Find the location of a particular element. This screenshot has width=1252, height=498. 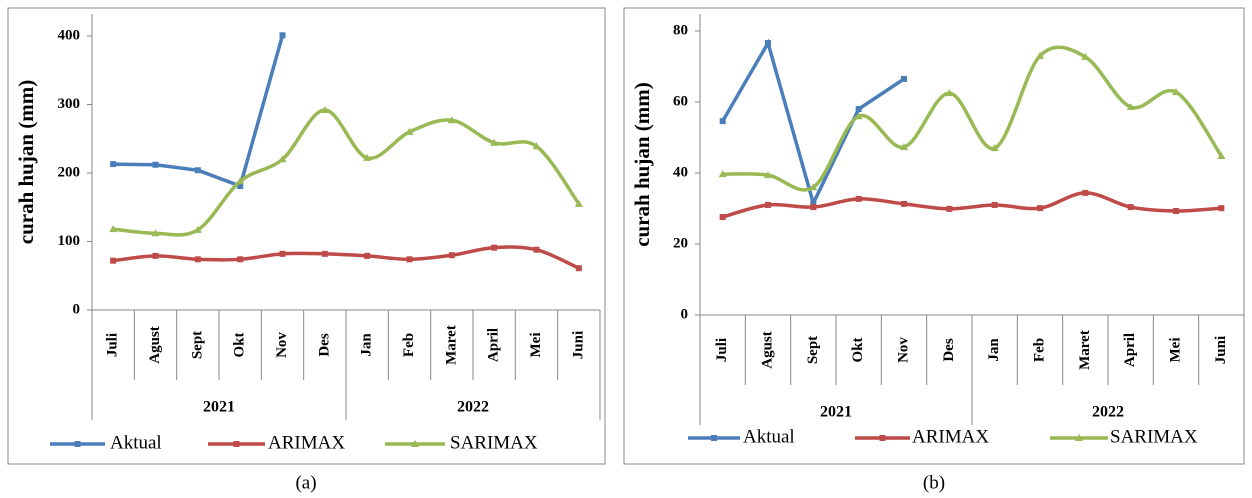

y-tick-label: 60 is located at coordinates (680, 101).